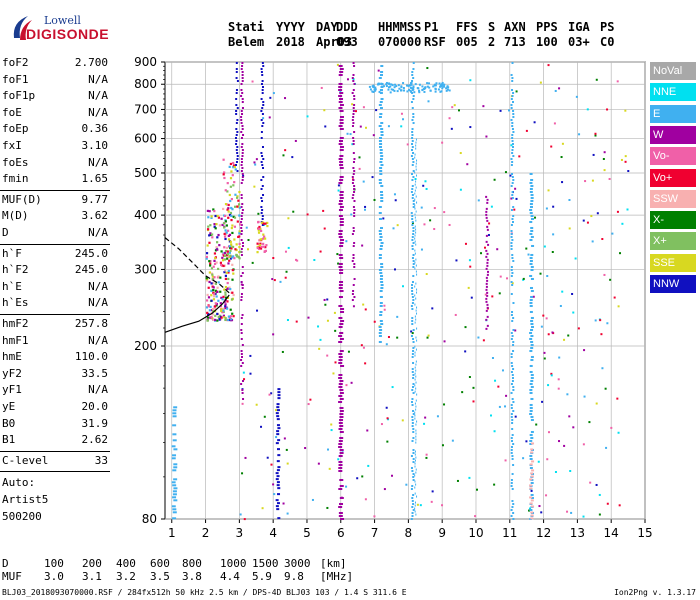 Image resolution: width=700 pixels, height=600 pixels. What do you see at coordinates (515, 42) in the screenshot?
I see `header-value: 713` at bounding box center [515, 42].